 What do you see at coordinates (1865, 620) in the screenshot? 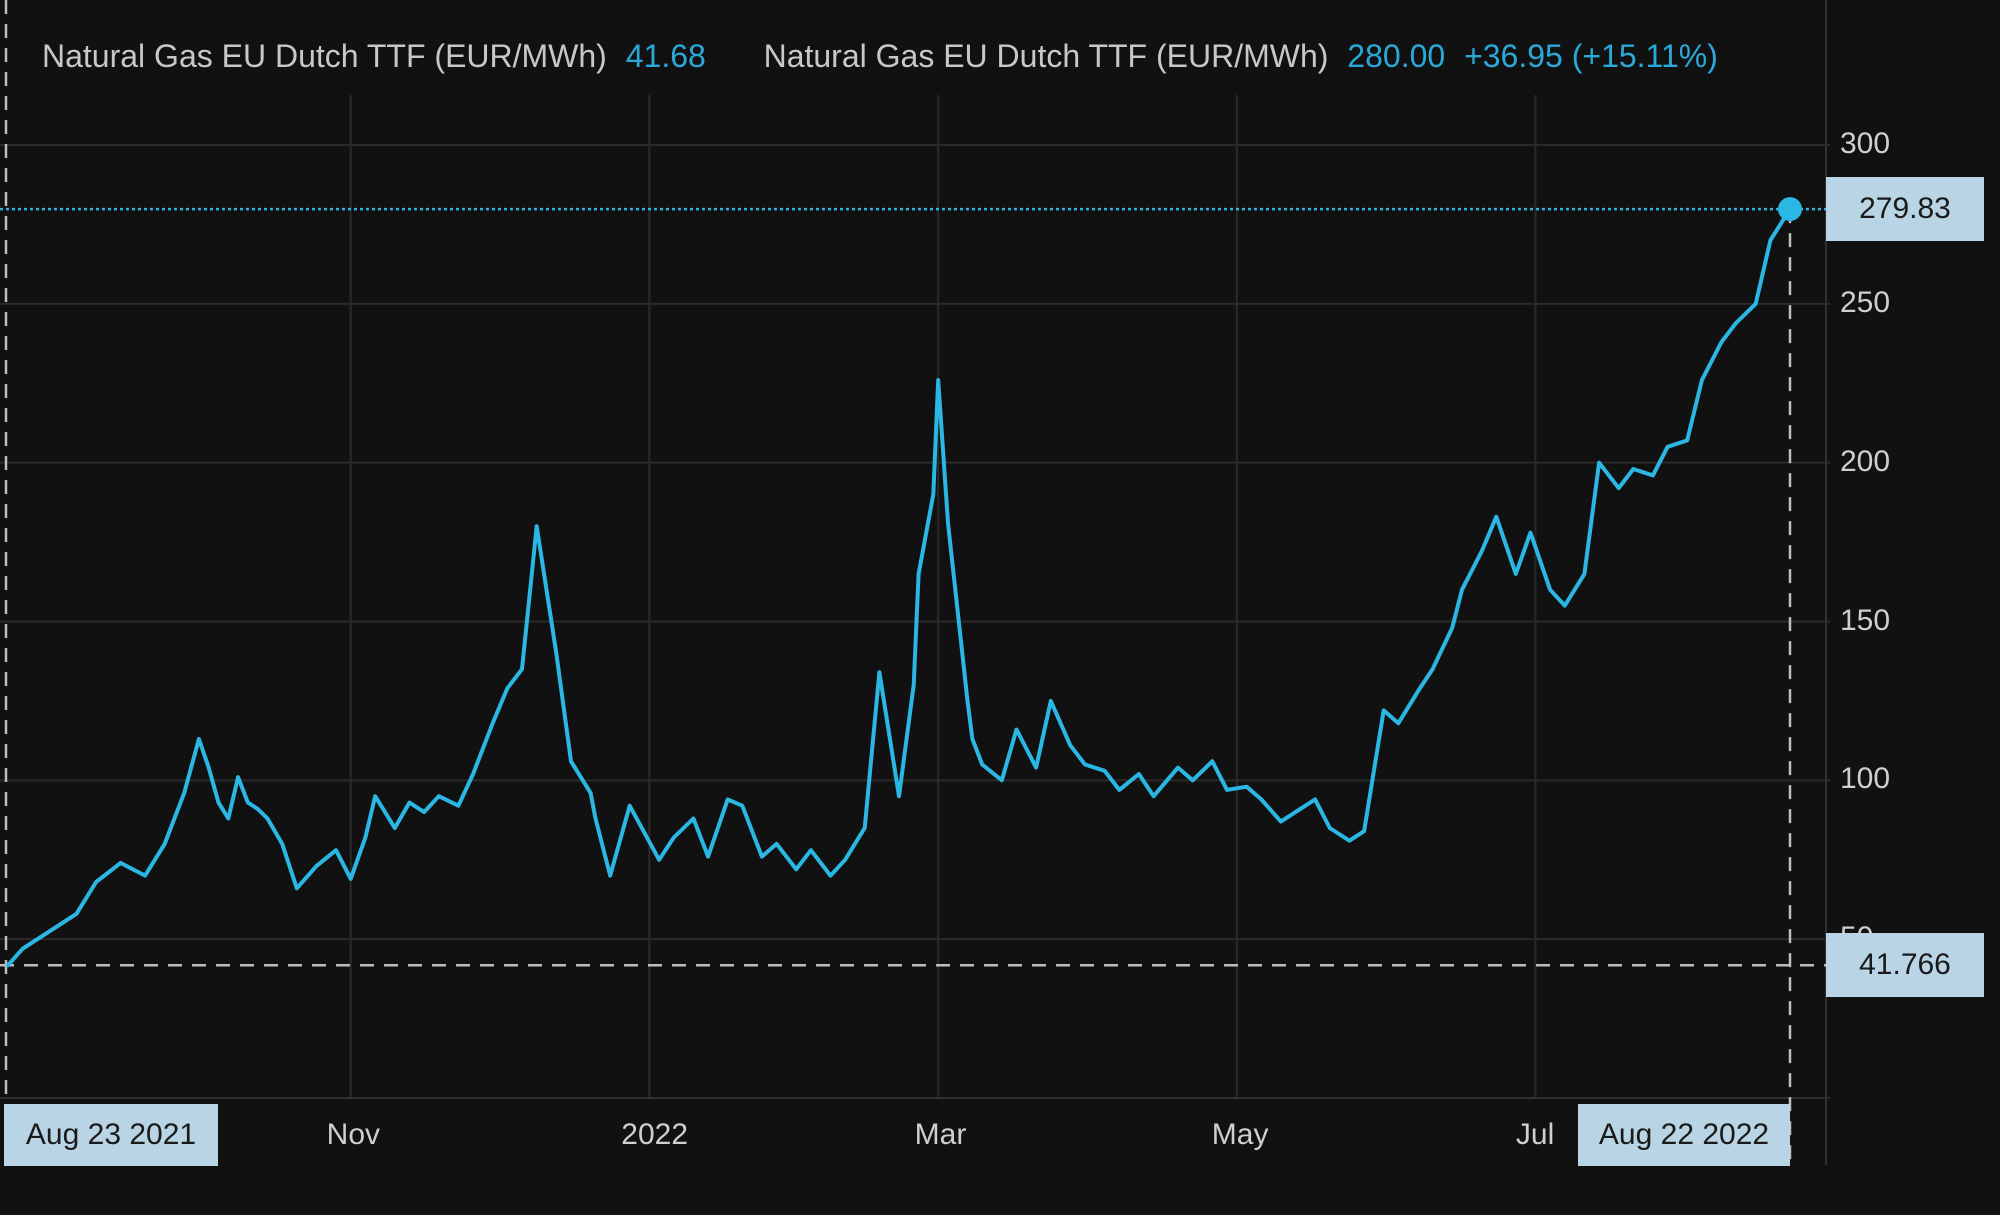
I see `y-tick-label: 150` at bounding box center [1865, 620].